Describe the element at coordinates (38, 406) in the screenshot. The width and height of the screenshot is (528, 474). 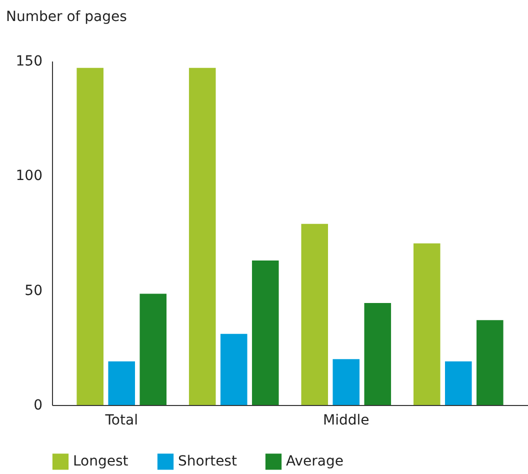
I see `y-tick-label: 0` at that location.